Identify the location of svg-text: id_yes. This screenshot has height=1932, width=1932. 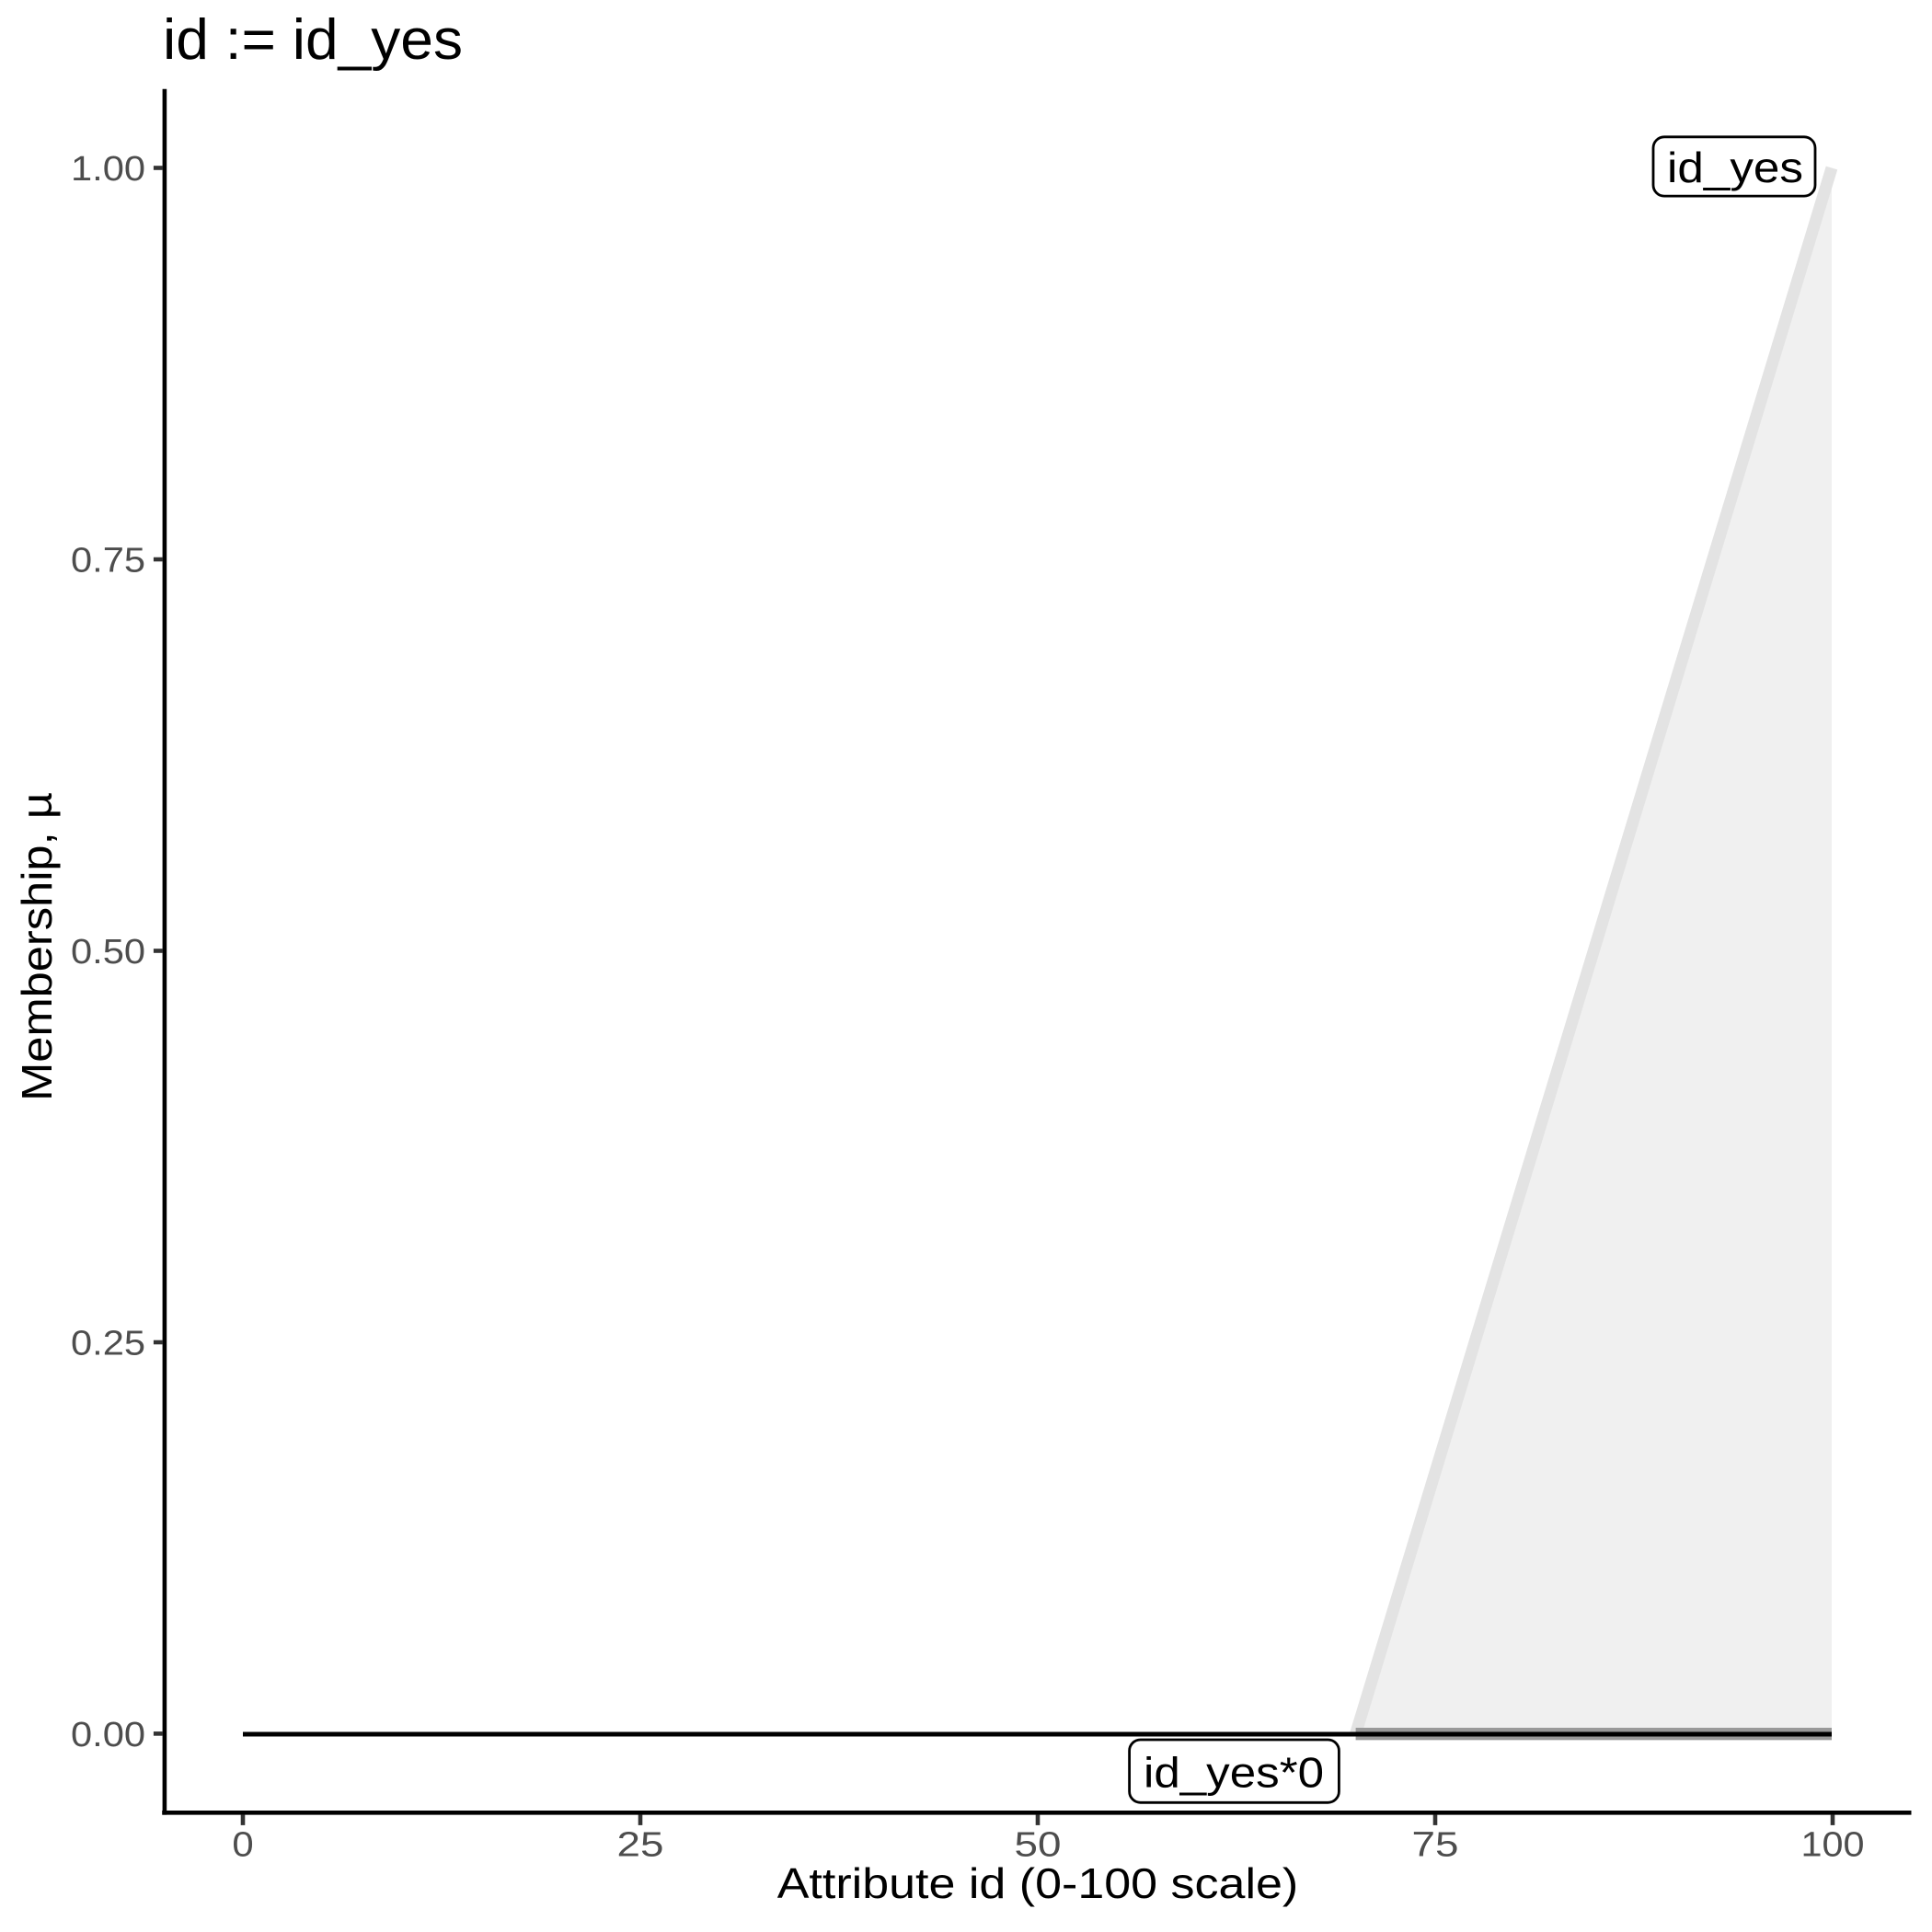
(1735, 167).